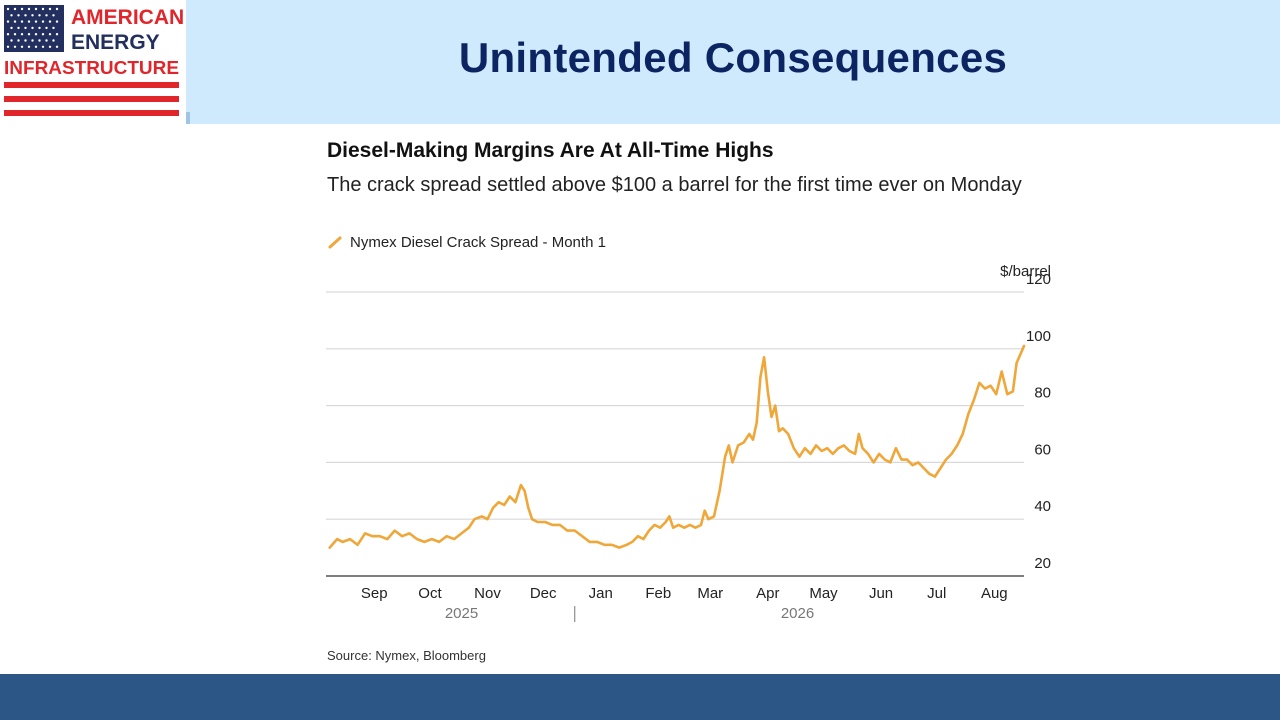 This screenshot has width=1280, height=720. Describe the element at coordinates (430, 593) in the screenshot. I see `x-tick-label: Oct` at that location.